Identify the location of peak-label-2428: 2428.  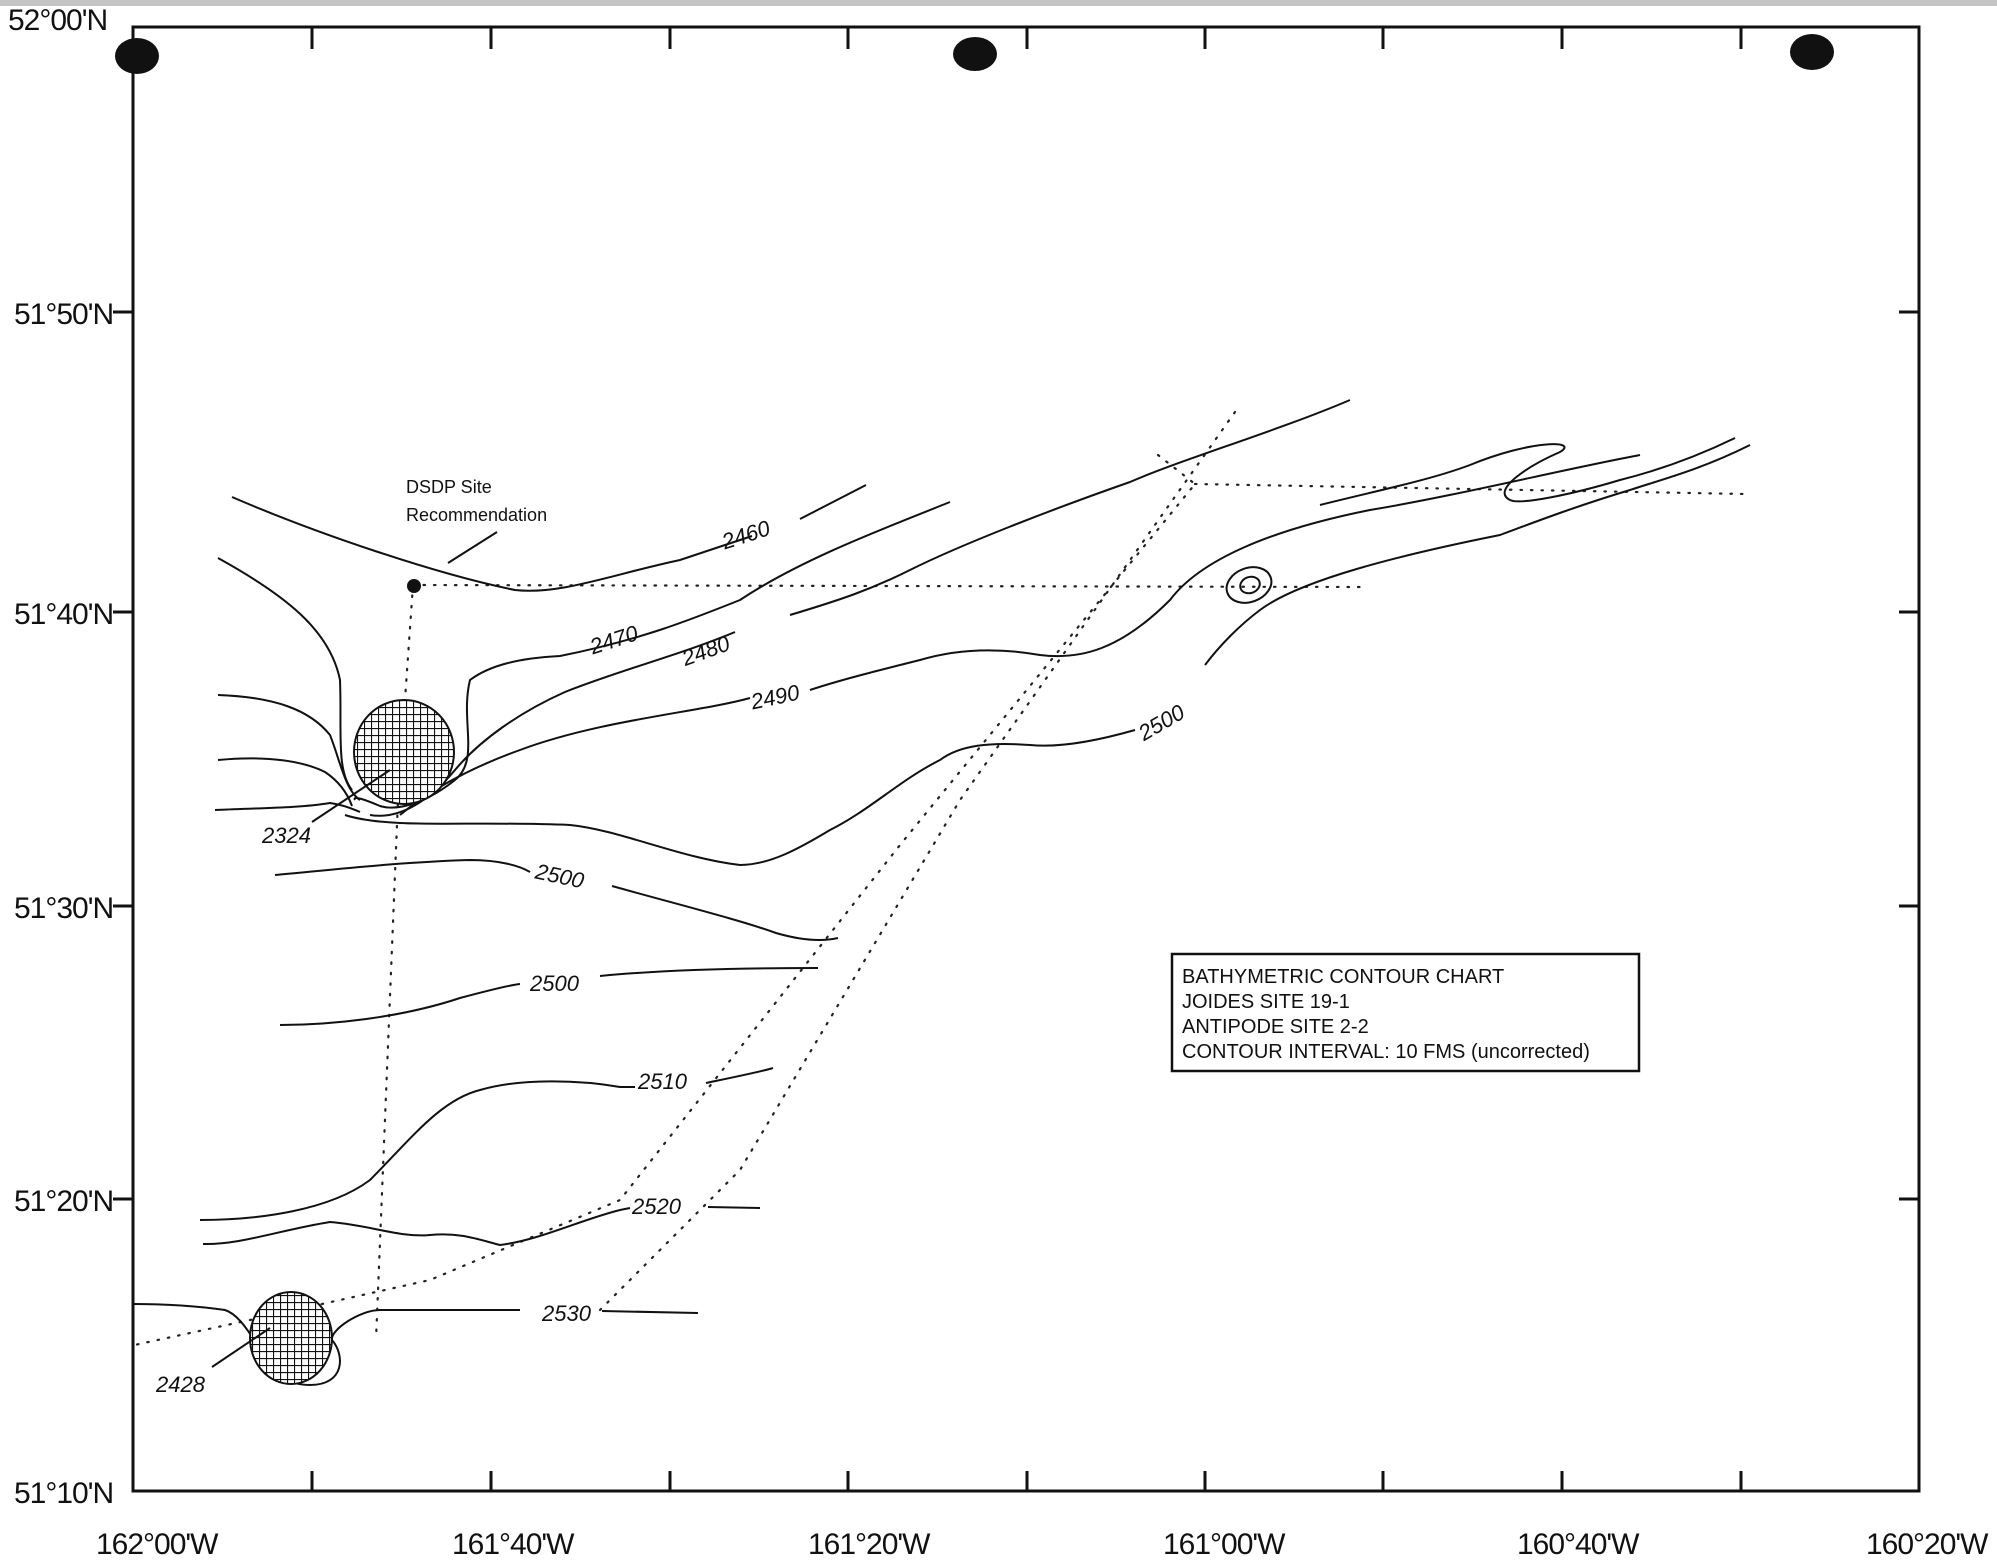
(180, 1384).